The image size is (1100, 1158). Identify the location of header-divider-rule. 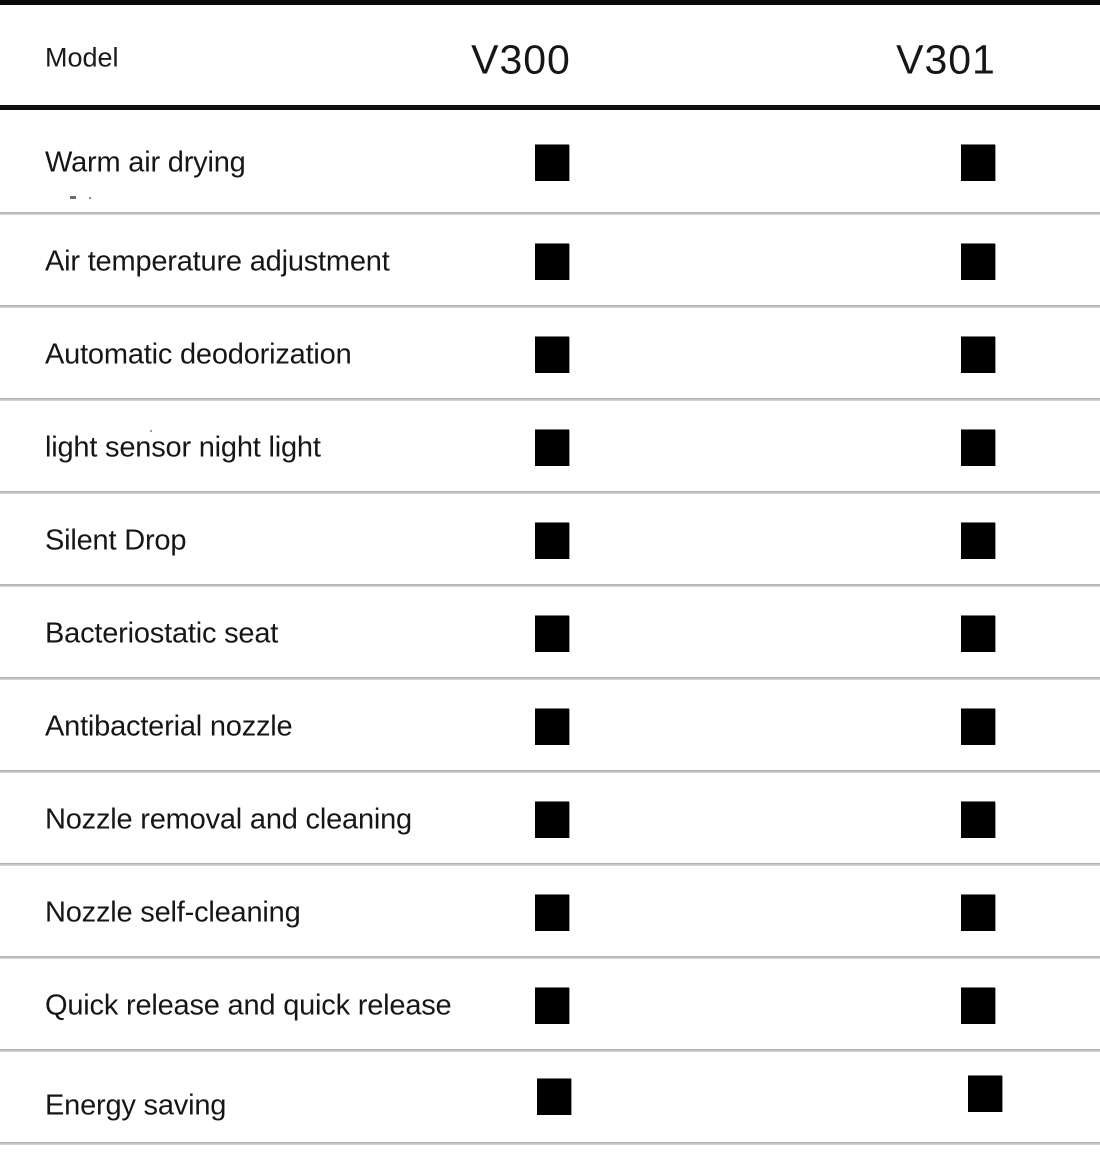
(550, 107).